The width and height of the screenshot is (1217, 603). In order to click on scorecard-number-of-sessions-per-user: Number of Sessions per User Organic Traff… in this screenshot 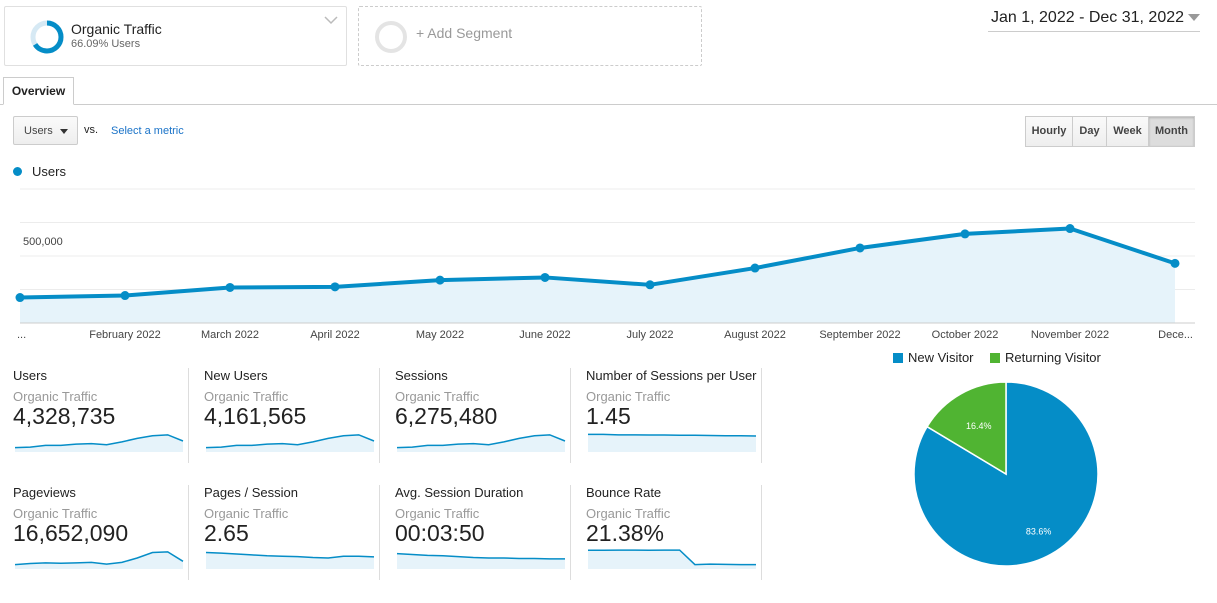, I will do `click(674, 415)`.